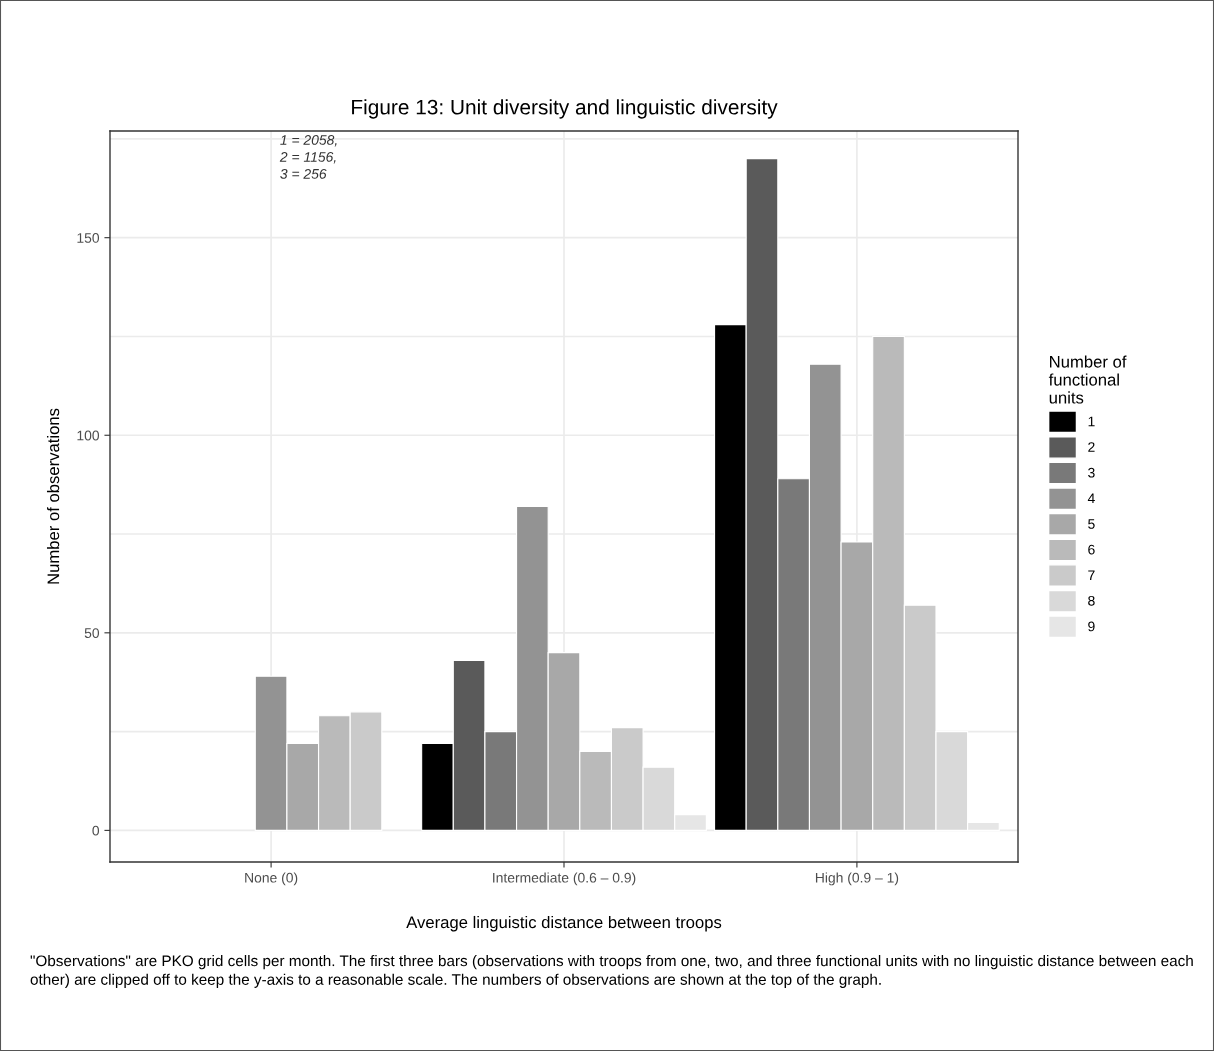  I want to click on legend-title: Number of functional units, so click(1087, 379).